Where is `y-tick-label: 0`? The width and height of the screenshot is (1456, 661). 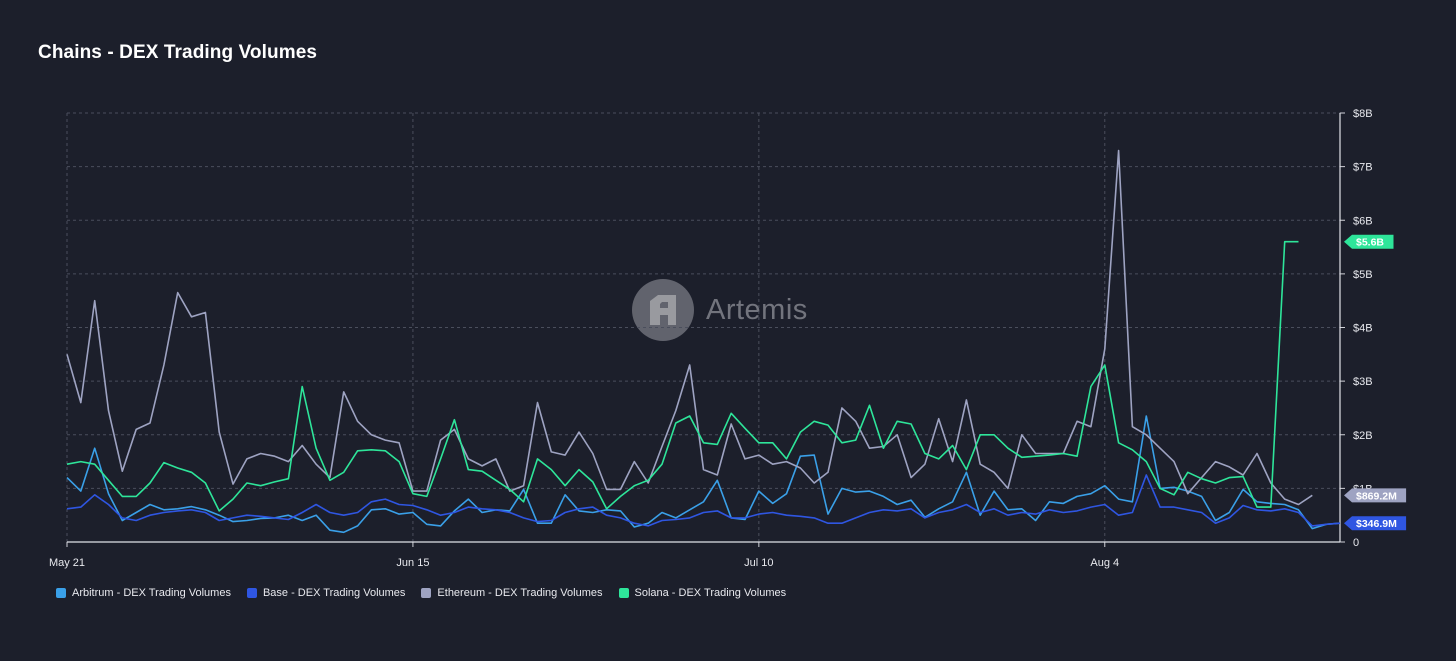
y-tick-label: 0 is located at coordinates (1356, 543).